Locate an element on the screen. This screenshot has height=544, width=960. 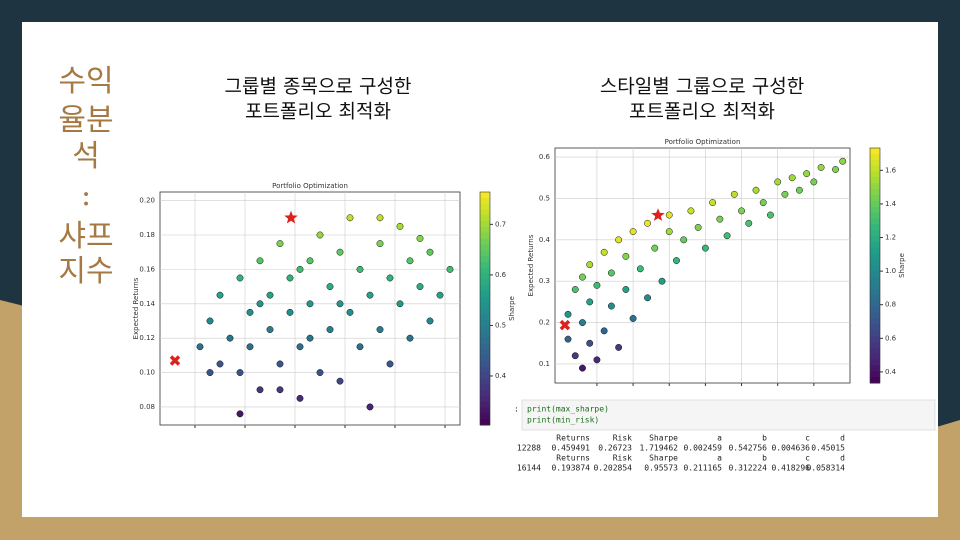
y-tick-label: 0.12 is located at coordinates (147, 338).